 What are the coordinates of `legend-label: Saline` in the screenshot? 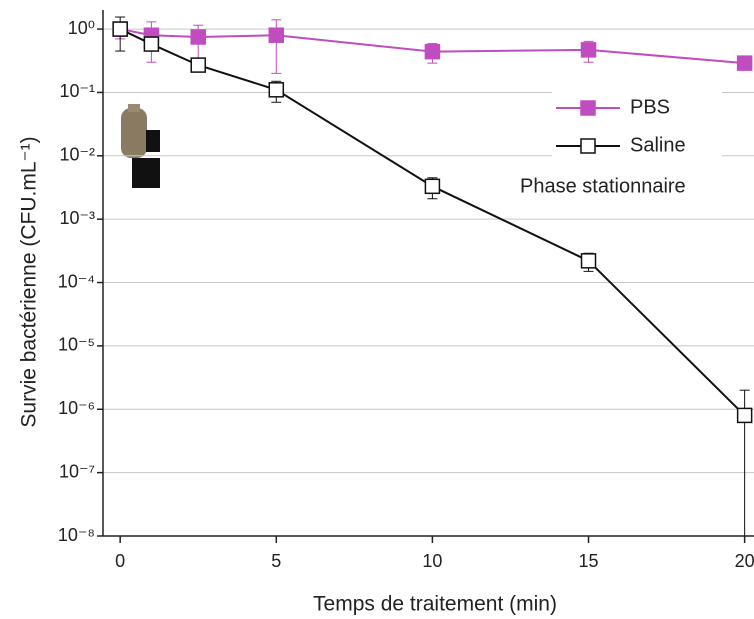 It's located at (658, 145).